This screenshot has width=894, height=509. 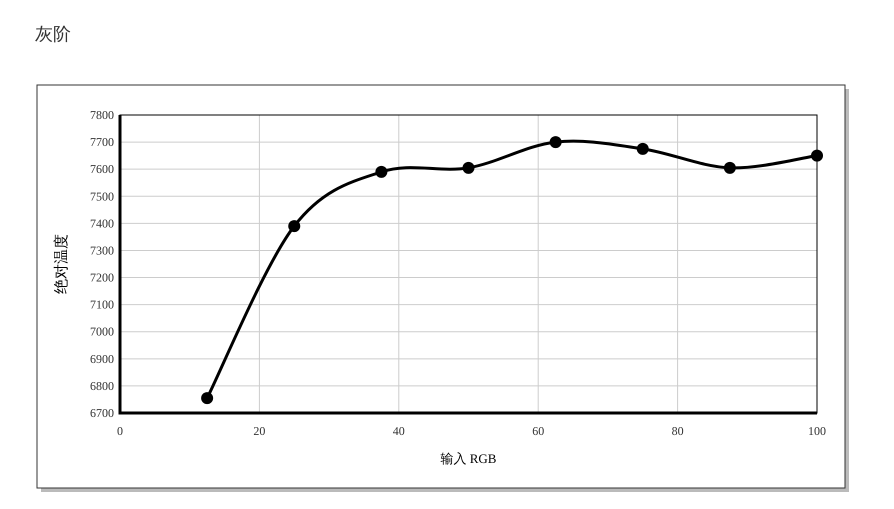 What do you see at coordinates (102, 385) in the screenshot?
I see `y-tick-label: 6800` at bounding box center [102, 385].